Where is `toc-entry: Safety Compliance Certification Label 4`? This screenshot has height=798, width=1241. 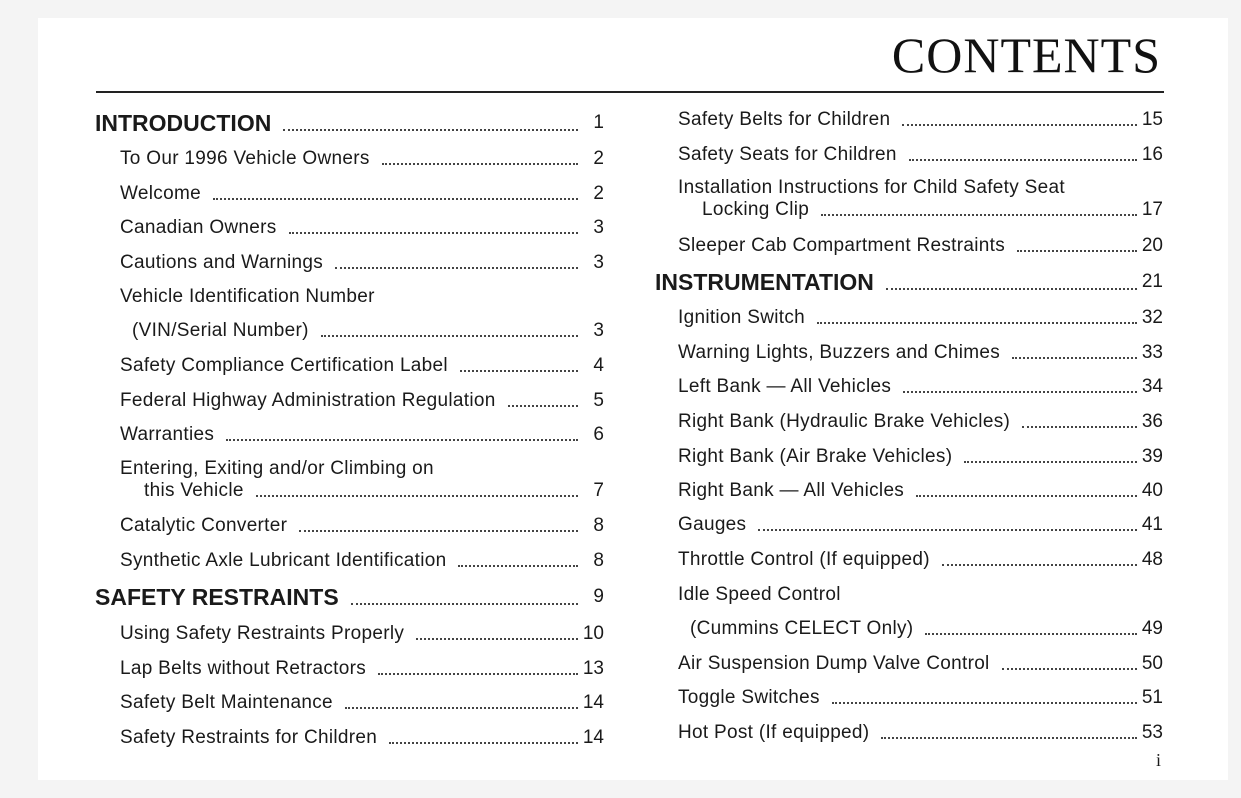
toc-entry: Safety Compliance Certification Label 4 is located at coordinates (362, 366).